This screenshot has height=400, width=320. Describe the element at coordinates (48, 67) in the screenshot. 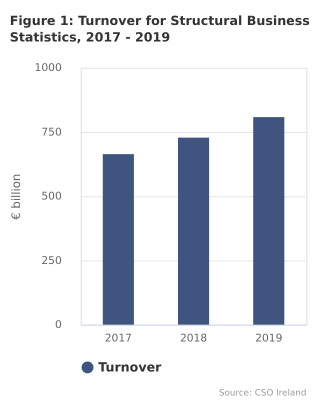

I see `y-tick-label: 1000` at that location.